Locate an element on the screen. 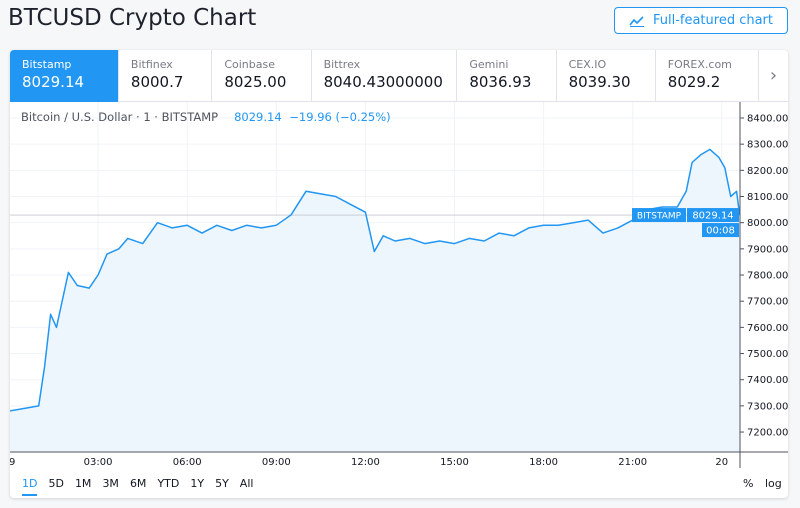 The image size is (800, 508). exchange-name: Bitstamp is located at coordinates (47, 64).